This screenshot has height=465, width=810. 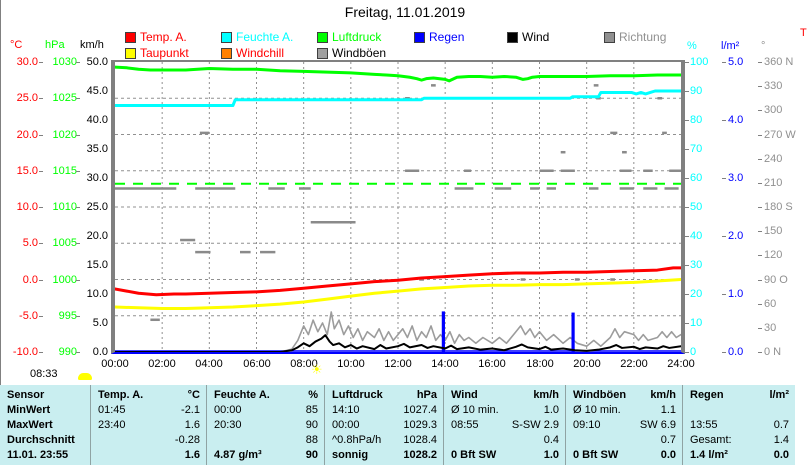 What do you see at coordinates (709, 455) in the screenshot?
I see `cell-time: 1.4 l/m²` at bounding box center [709, 455].